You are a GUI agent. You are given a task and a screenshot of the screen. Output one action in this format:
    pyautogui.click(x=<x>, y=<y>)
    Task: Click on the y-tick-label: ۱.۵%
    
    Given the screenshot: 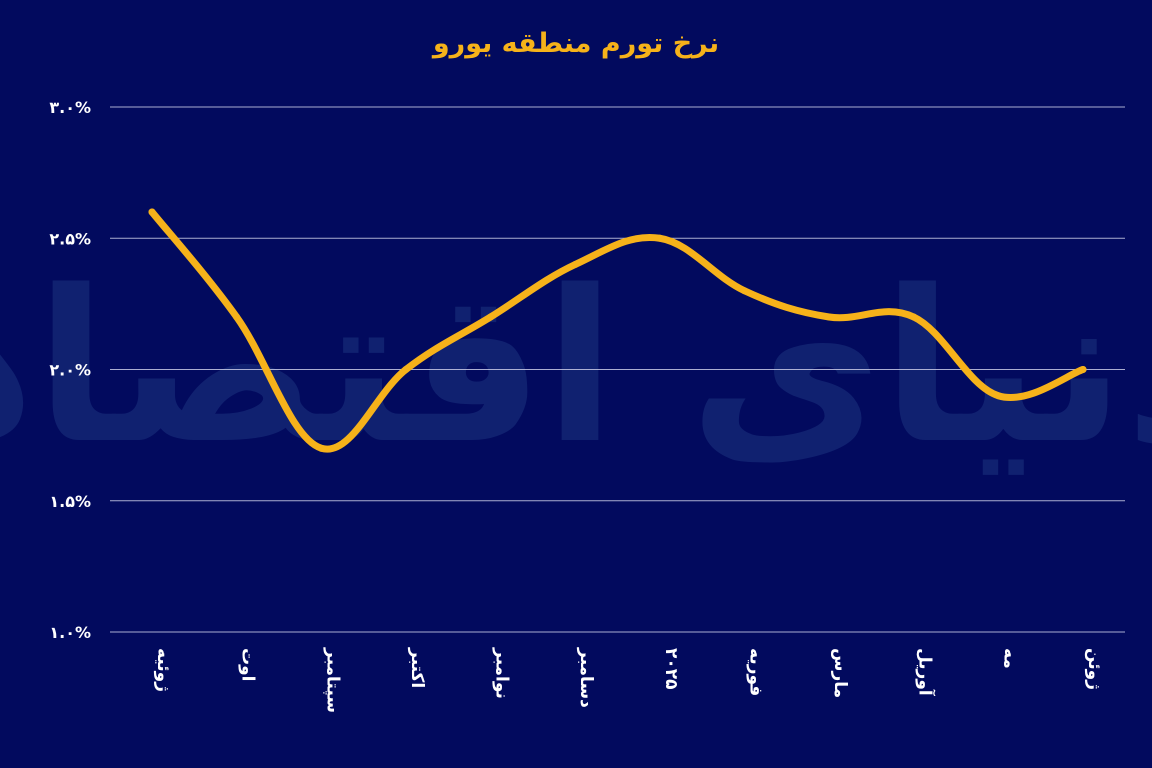 What is the action you would take?
    pyautogui.click(x=70, y=501)
    